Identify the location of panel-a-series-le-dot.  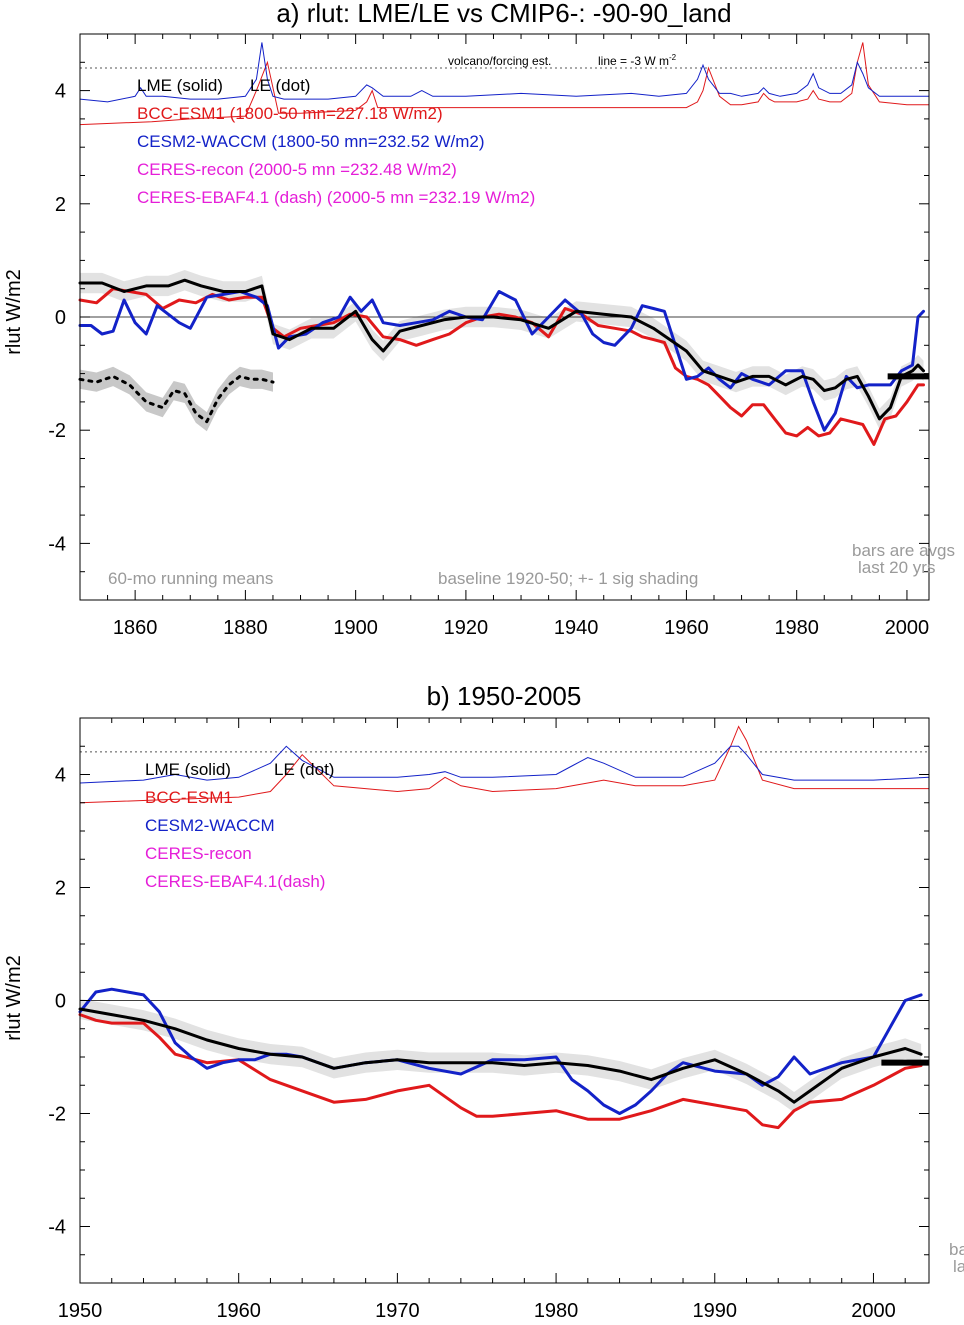
(176, 399).